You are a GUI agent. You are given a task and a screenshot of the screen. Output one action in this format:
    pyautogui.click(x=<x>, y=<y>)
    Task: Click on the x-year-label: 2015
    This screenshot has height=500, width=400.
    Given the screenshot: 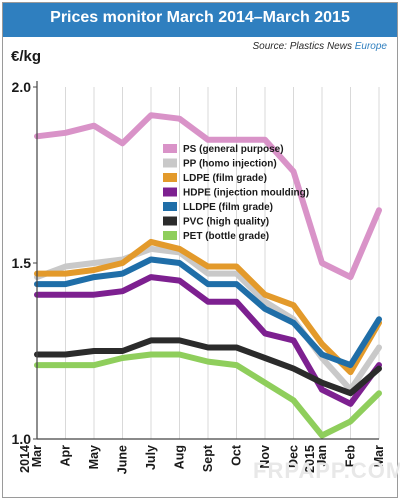 What is the action you would take?
    pyautogui.click(x=310, y=459)
    